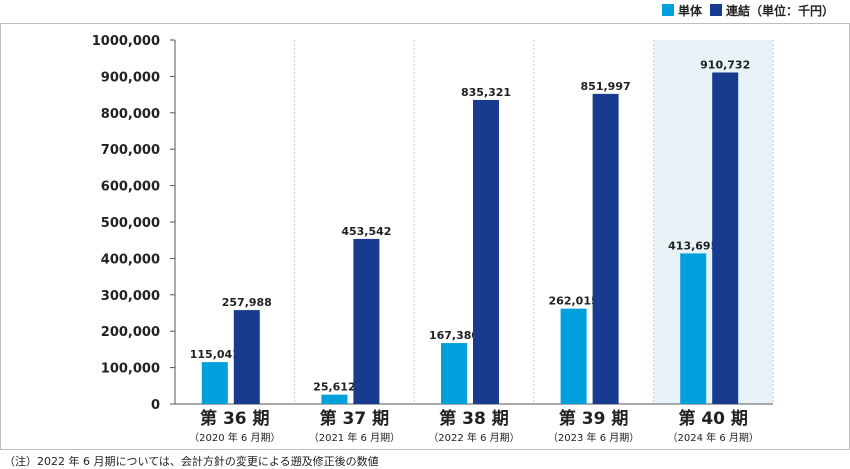 The image size is (850, 469). I want to click on legend: 単体 連結 （単位：千円）, so click(748, 10).